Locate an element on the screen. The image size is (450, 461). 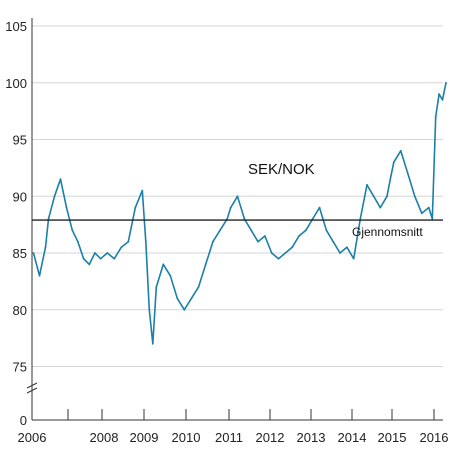
y-tick-label: 80 is located at coordinates (20, 310).